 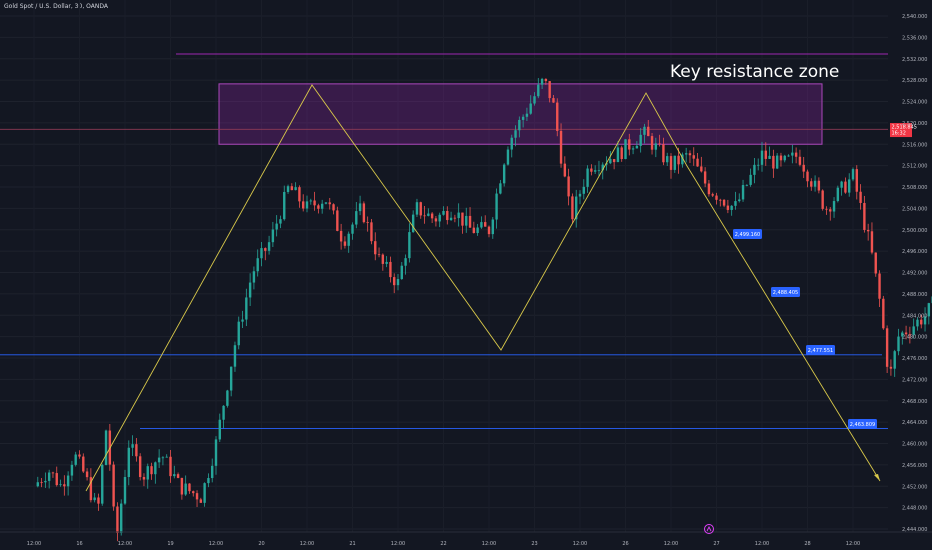 What do you see at coordinates (914, 124) in the screenshot?
I see `y-tick-label: 2,520.000` at bounding box center [914, 124].